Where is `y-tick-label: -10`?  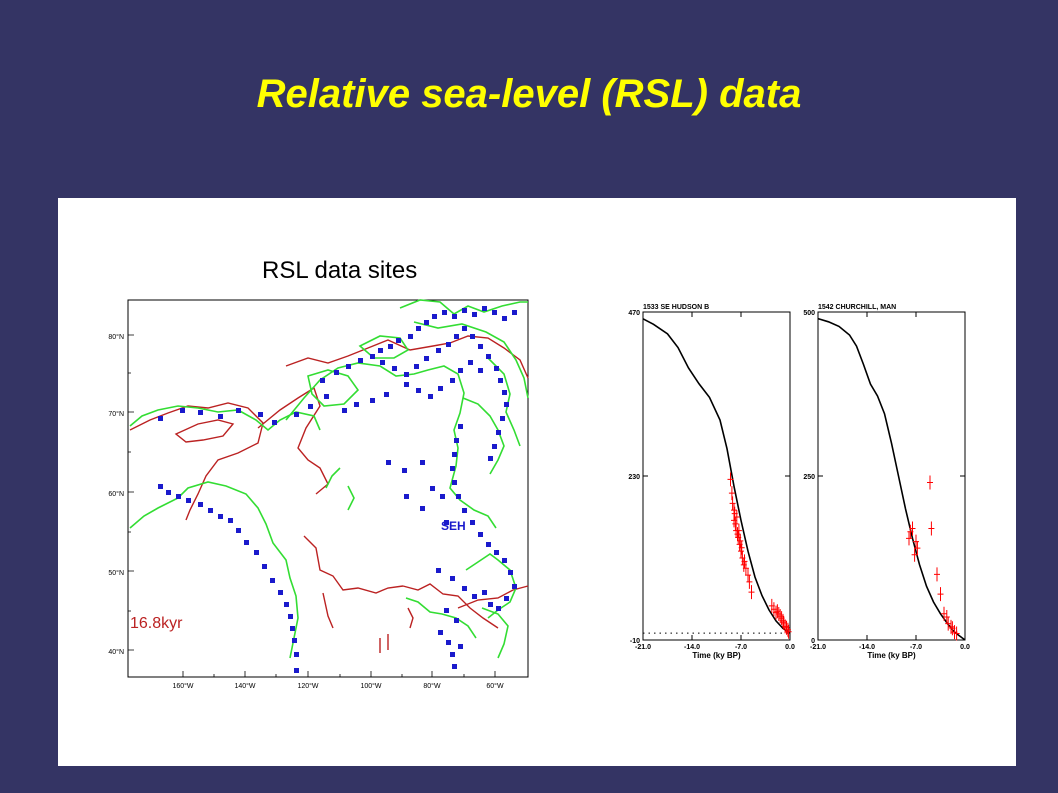
y-tick-label: -10 is located at coordinates (635, 641).